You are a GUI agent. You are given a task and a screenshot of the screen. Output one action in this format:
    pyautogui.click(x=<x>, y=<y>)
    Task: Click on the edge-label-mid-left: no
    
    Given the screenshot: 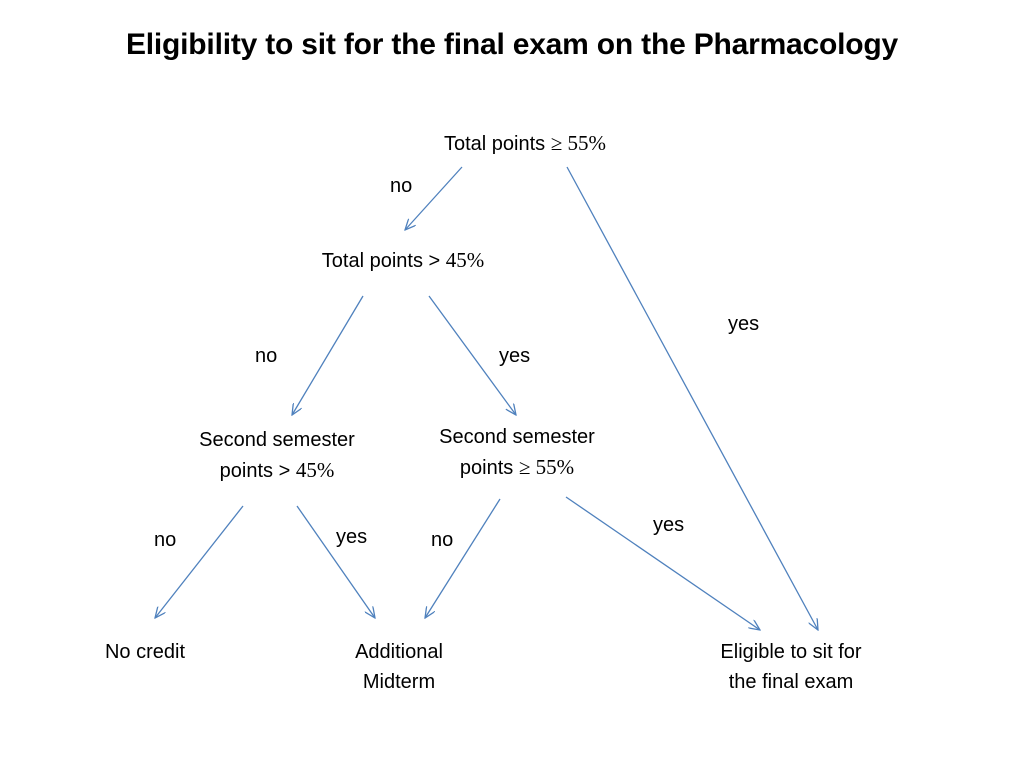 What is the action you would take?
    pyautogui.click(x=266, y=356)
    